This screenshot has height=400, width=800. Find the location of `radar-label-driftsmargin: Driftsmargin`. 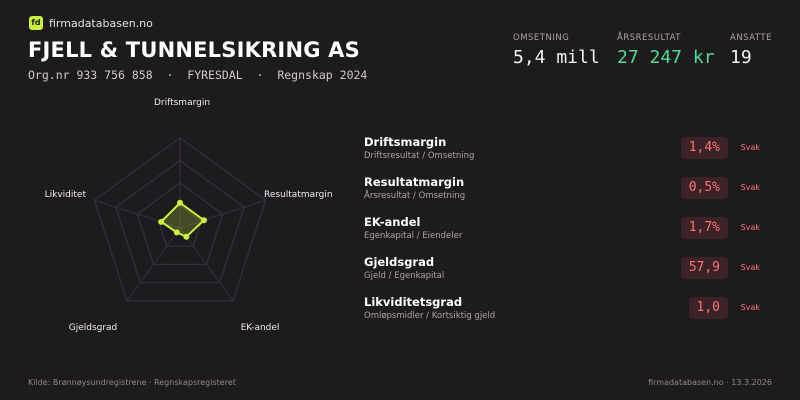

radar-label-driftsmargin: Driftsmargin is located at coordinates (182, 103).